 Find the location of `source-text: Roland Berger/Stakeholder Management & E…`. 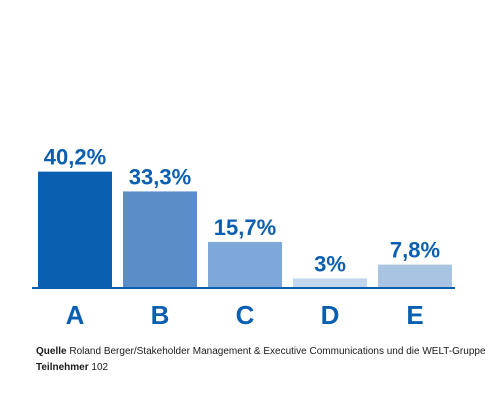

source-text: Roland Berger/Stakeholder Management & E… is located at coordinates (277, 351).